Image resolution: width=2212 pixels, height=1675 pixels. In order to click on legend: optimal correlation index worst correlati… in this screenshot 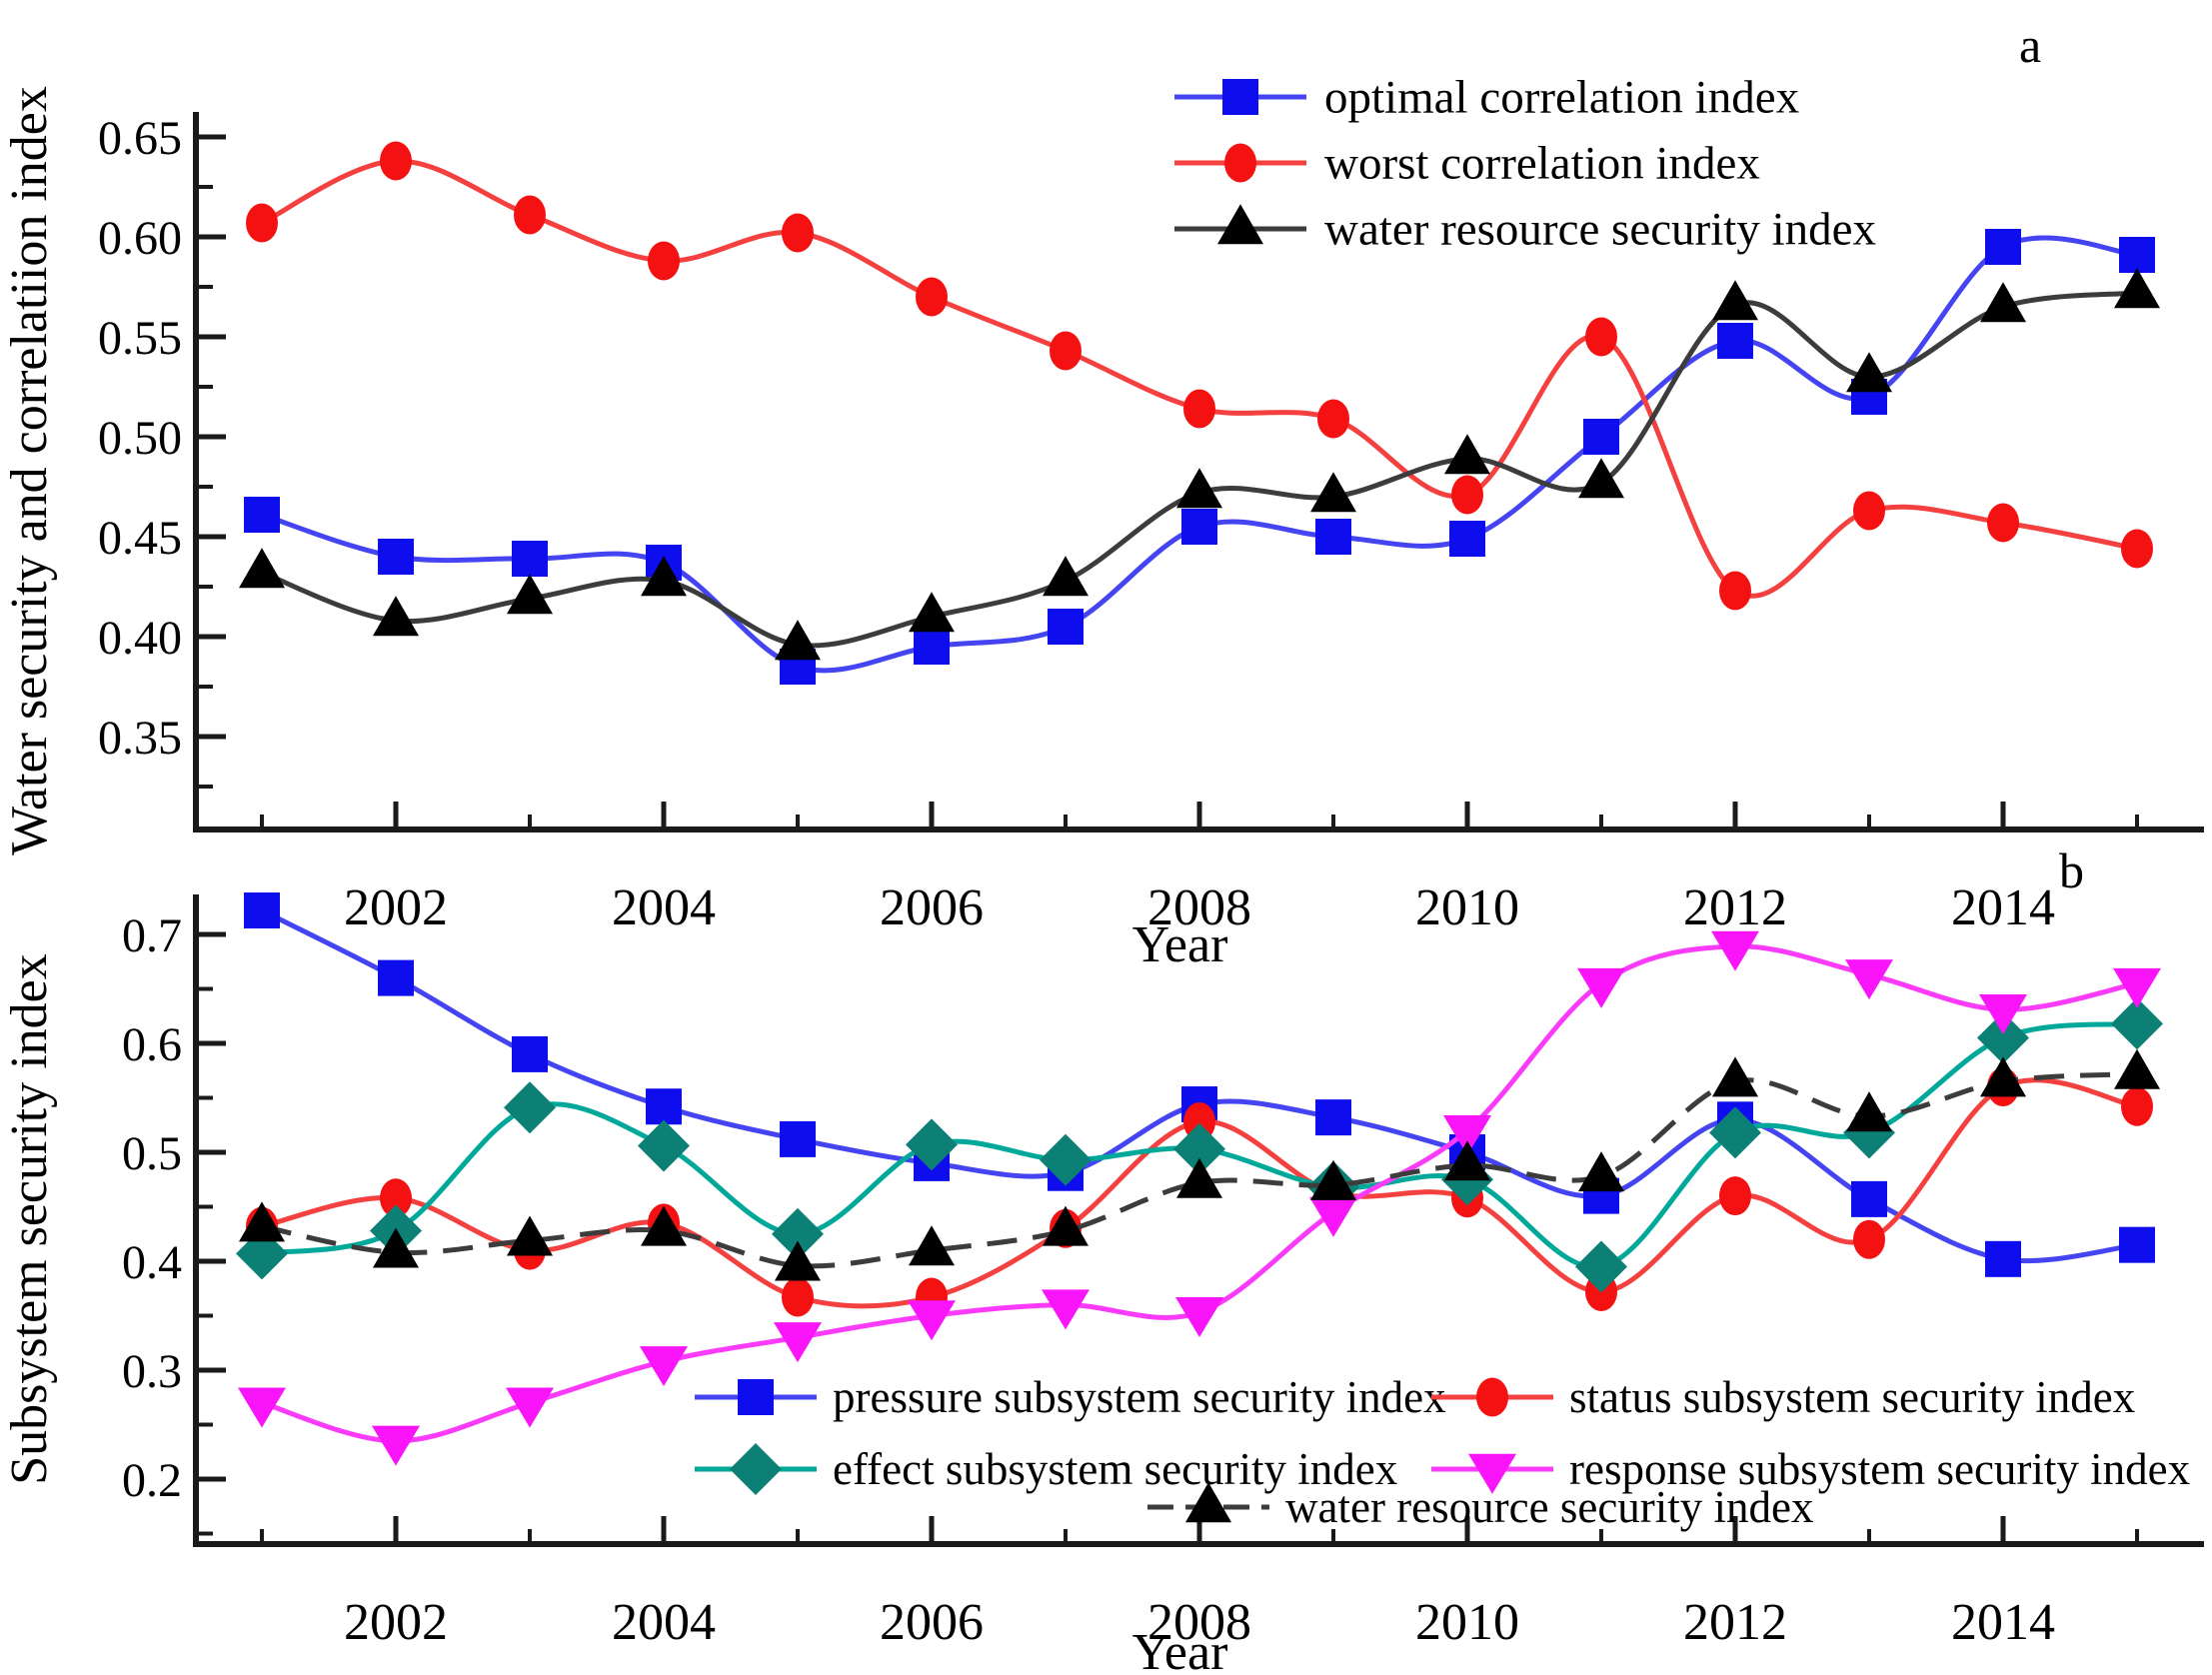, I will do `click(1525, 164)`.